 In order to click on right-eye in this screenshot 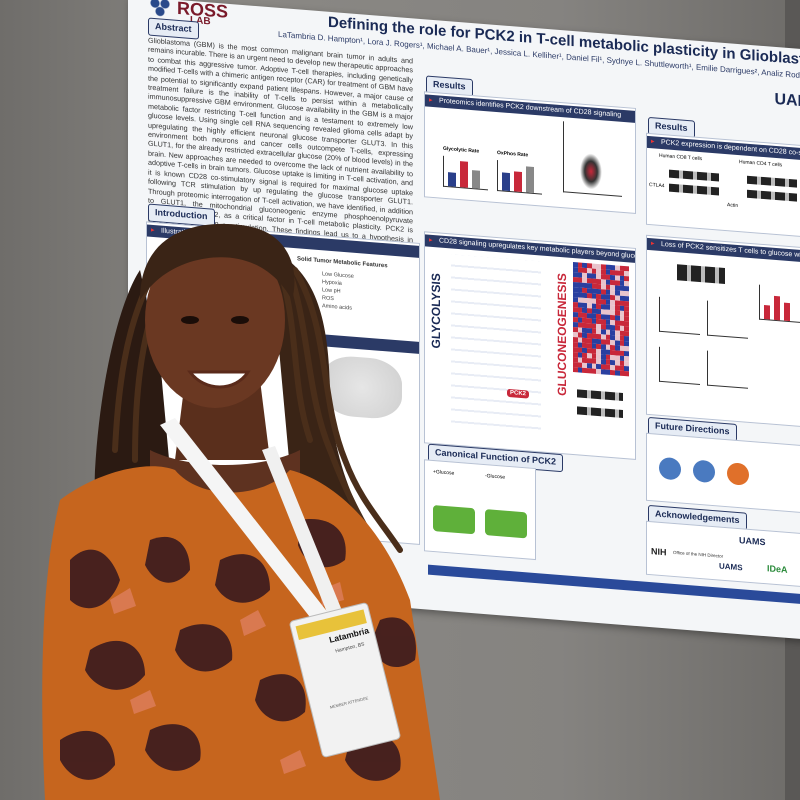, I will do `click(240, 320)`.